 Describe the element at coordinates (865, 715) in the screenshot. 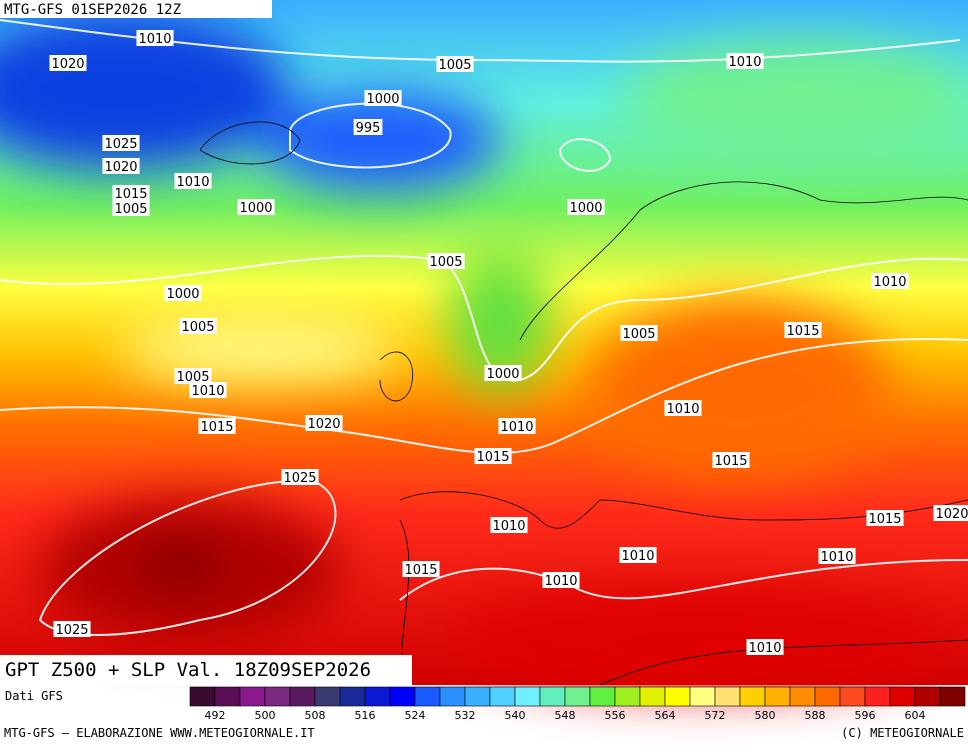

I see `legend-label: 596` at that location.